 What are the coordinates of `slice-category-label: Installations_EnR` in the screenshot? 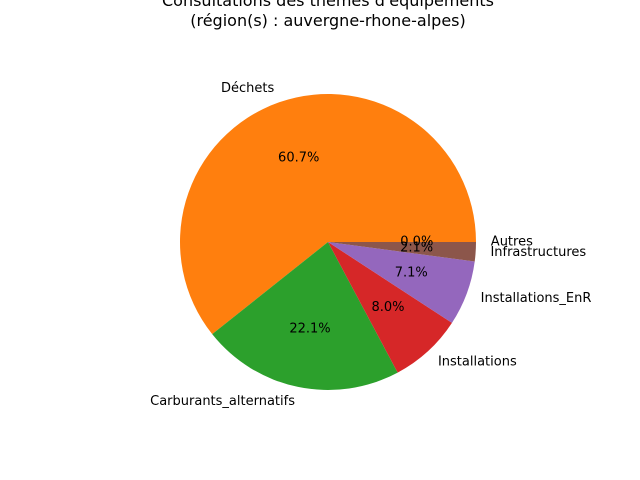 It's located at (536, 298).